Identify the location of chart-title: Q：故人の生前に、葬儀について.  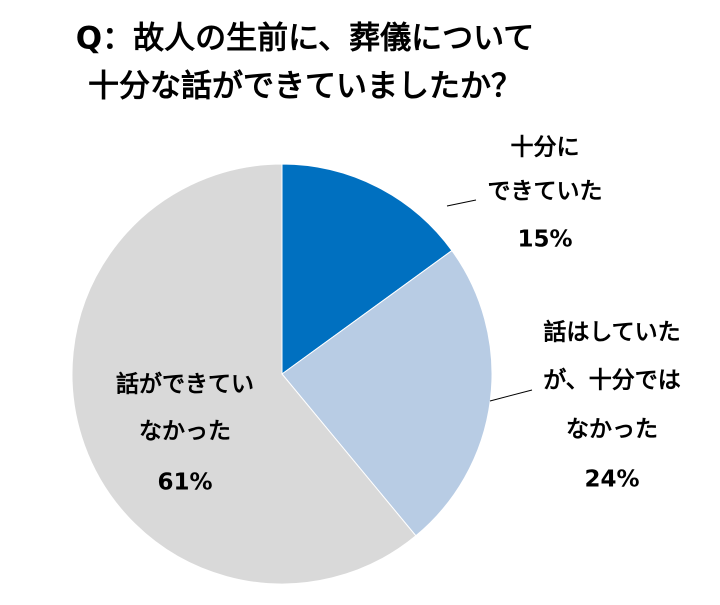
(305, 39).